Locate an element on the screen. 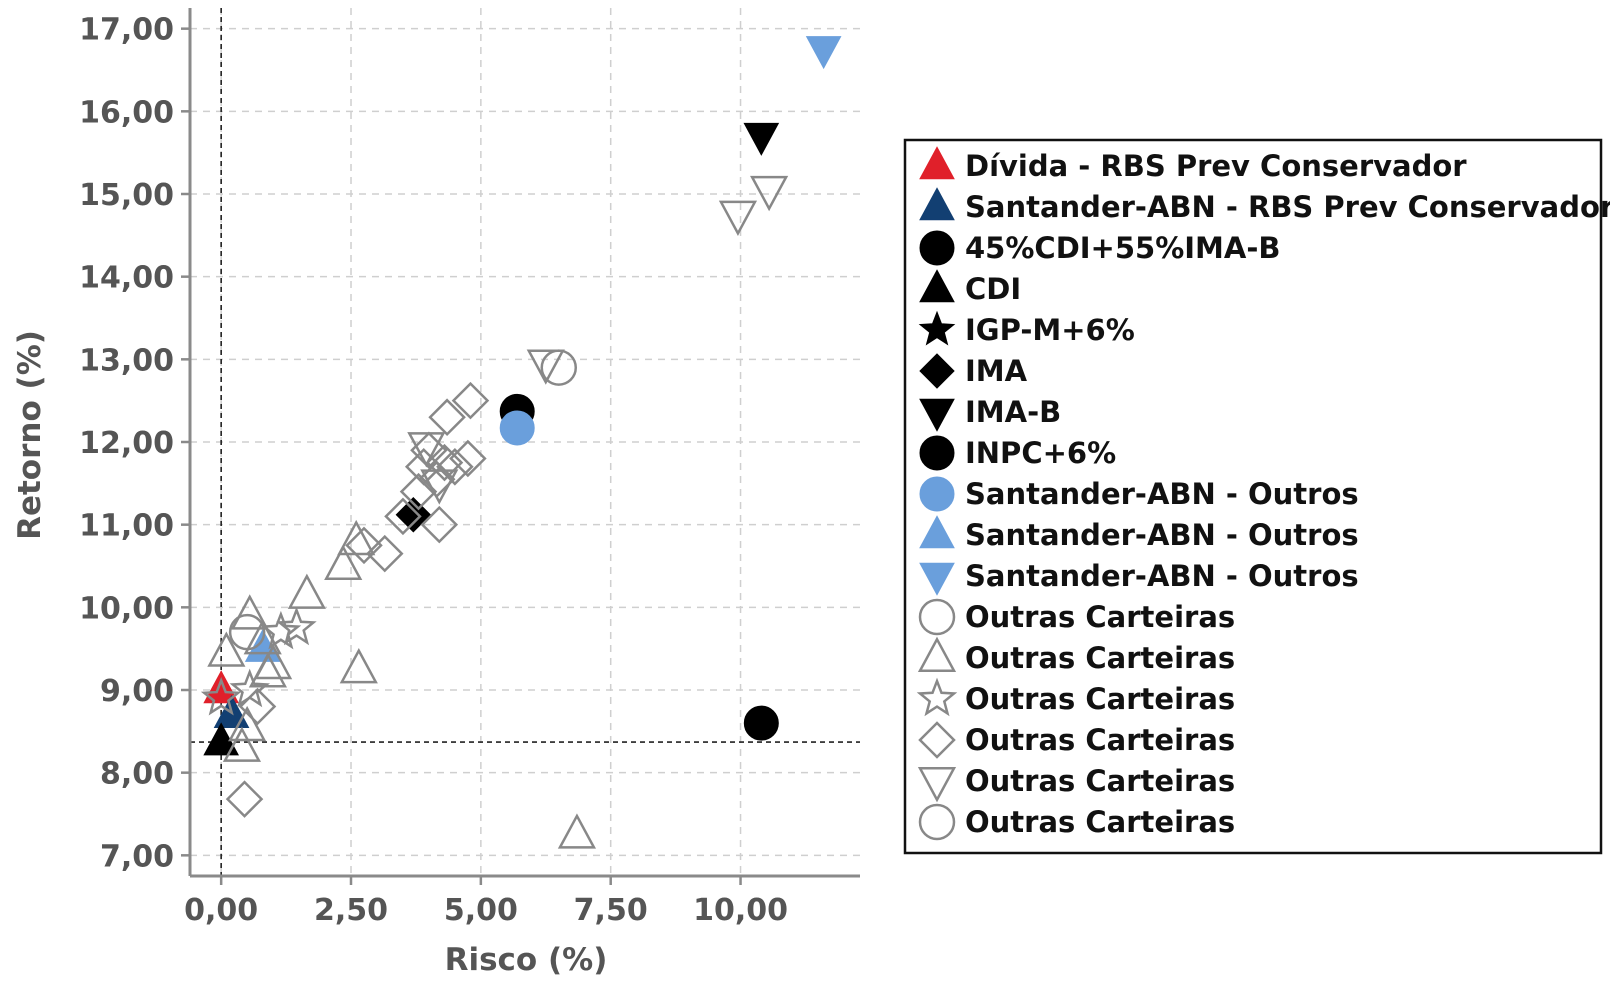  y-tick-label: 12,00 is located at coordinates (126, 443).